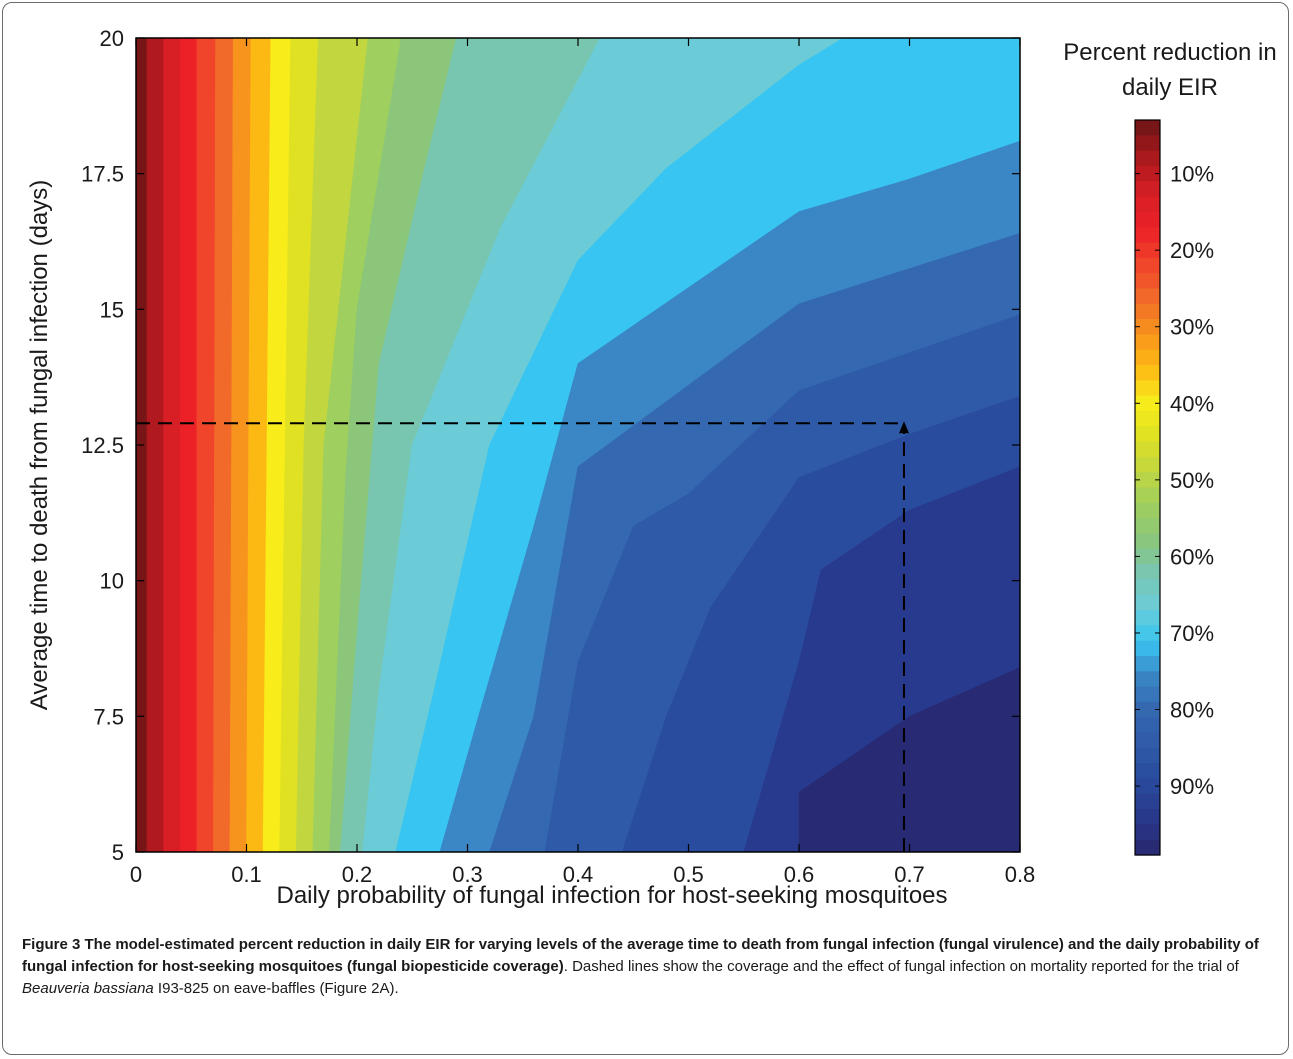 This screenshot has height=1059, width=1293. Describe the element at coordinates (1020, 874) in the screenshot. I see `x-tick-label: 0.8` at that location.